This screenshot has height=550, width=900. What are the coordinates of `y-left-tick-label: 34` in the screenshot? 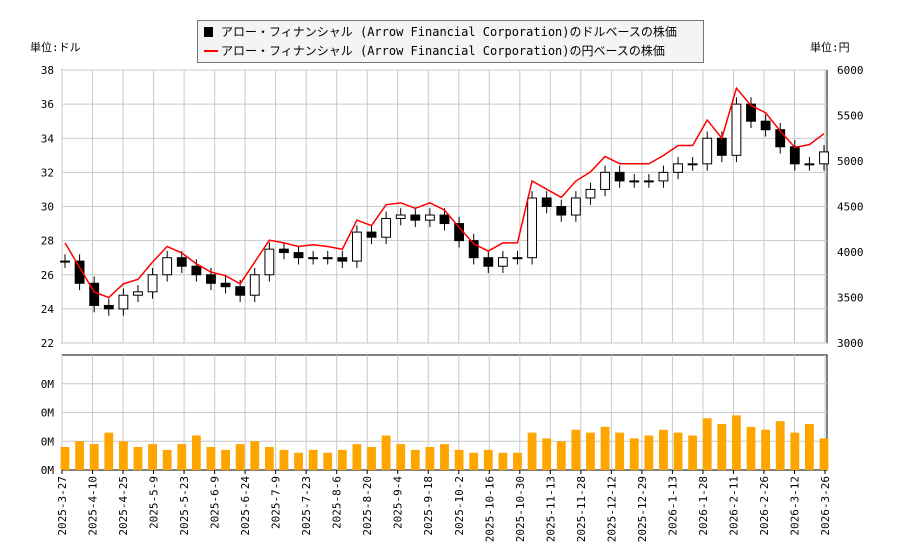 It's located at (48, 138).